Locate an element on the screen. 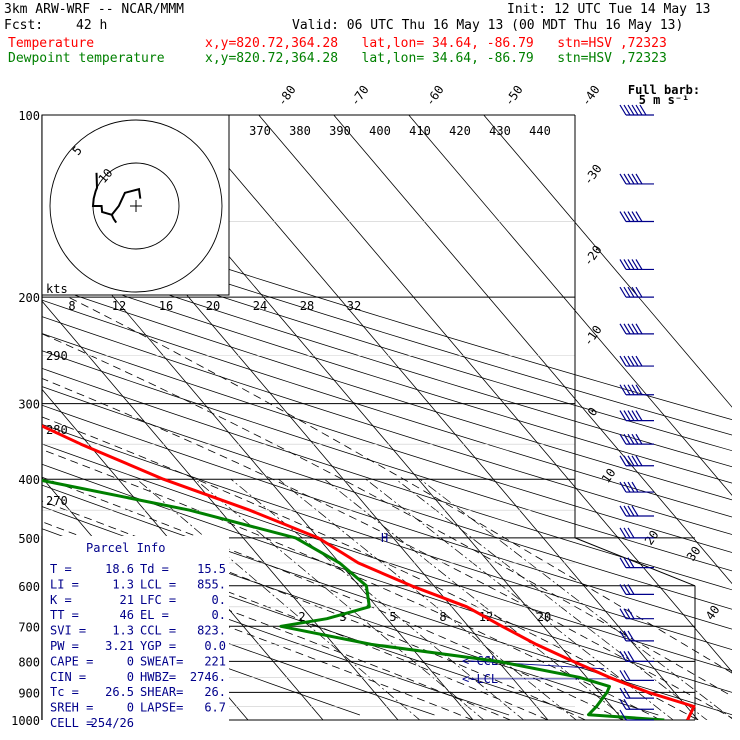 The height and width of the screenshot is (740, 740). mixing-ratio-label: 8 is located at coordinates (442, 617).